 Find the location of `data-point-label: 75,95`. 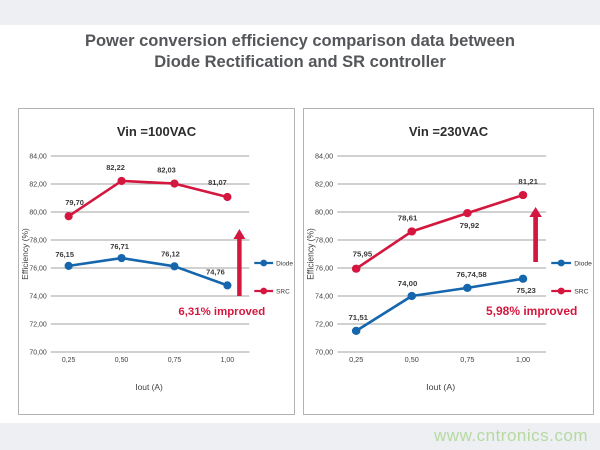

data-point-label: 75,95 is located at coordinates (363, 254).